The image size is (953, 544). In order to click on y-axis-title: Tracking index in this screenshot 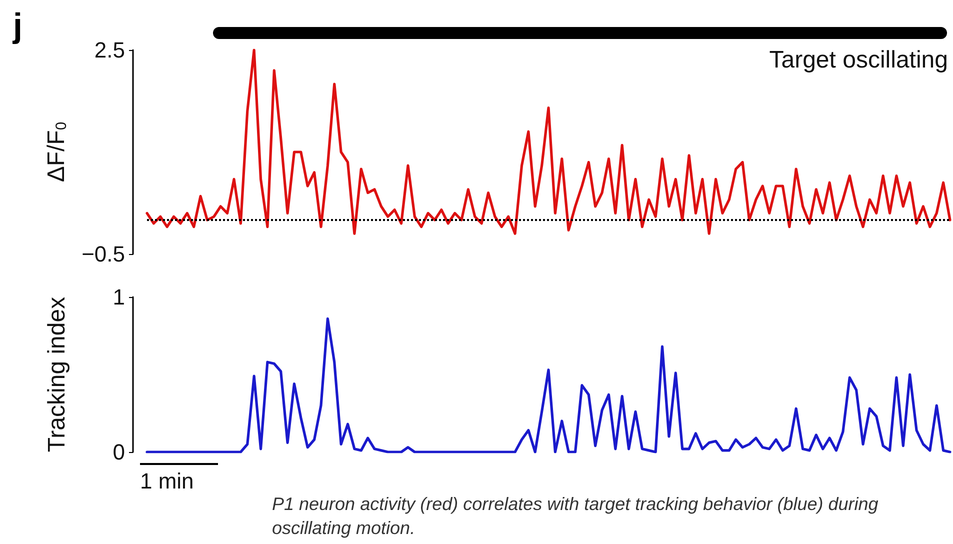, I will do `click(57, 374)`.